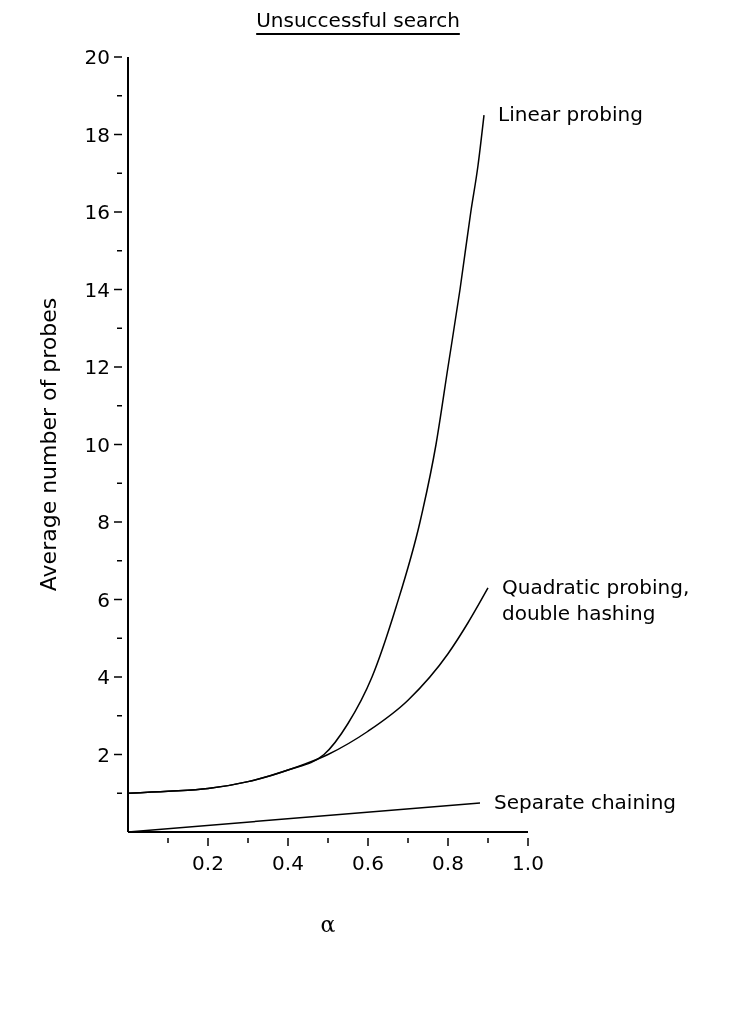 This screenshot has width=737, height=1018. I want to click on series-label: Quadratic probing, double hashing, so click(596, 599).